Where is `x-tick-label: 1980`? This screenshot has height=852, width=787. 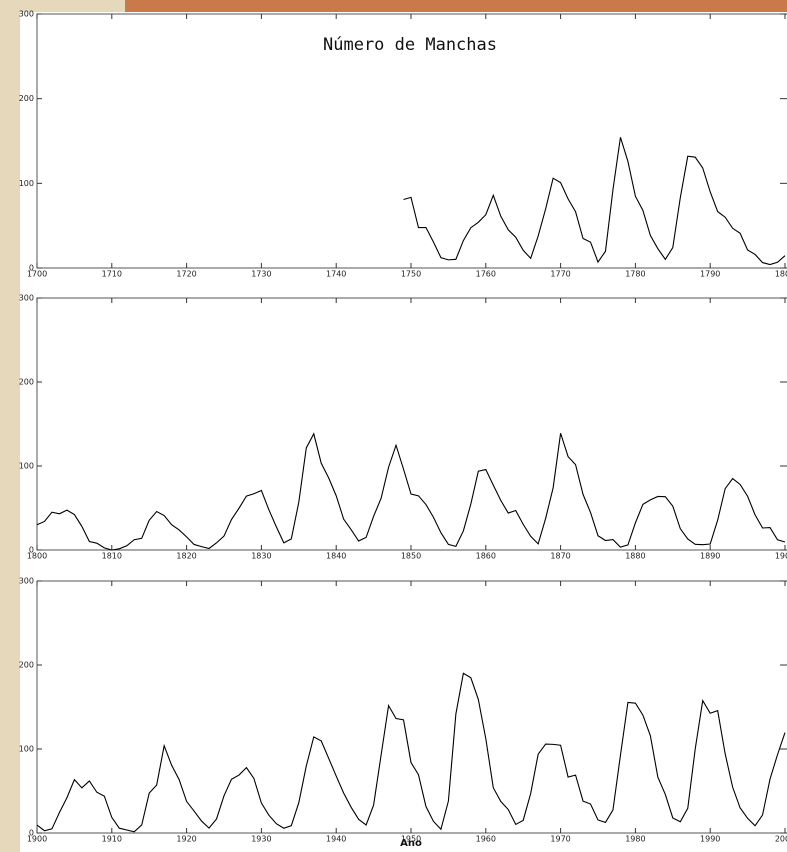
x-tick-label: 1980 is located at coordinates (635, 839).